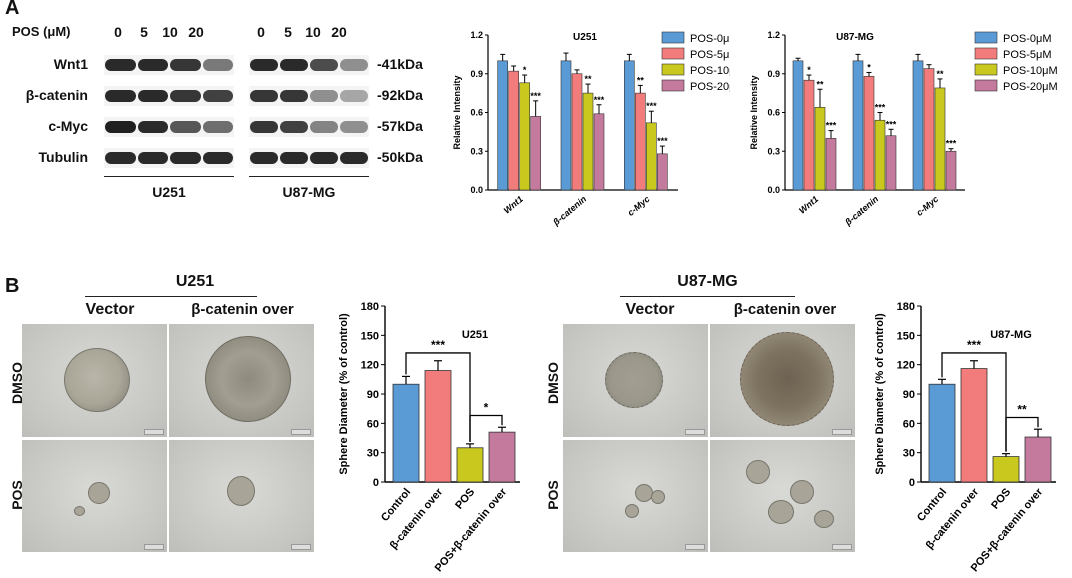 Image resolution: width=1072 pixels, height=578 pixels. What do you see at coordinates (785, 309) in the screenshot?
I see `u87-col-catenin-over: β-catenin over` at bounding box center [785, 309].